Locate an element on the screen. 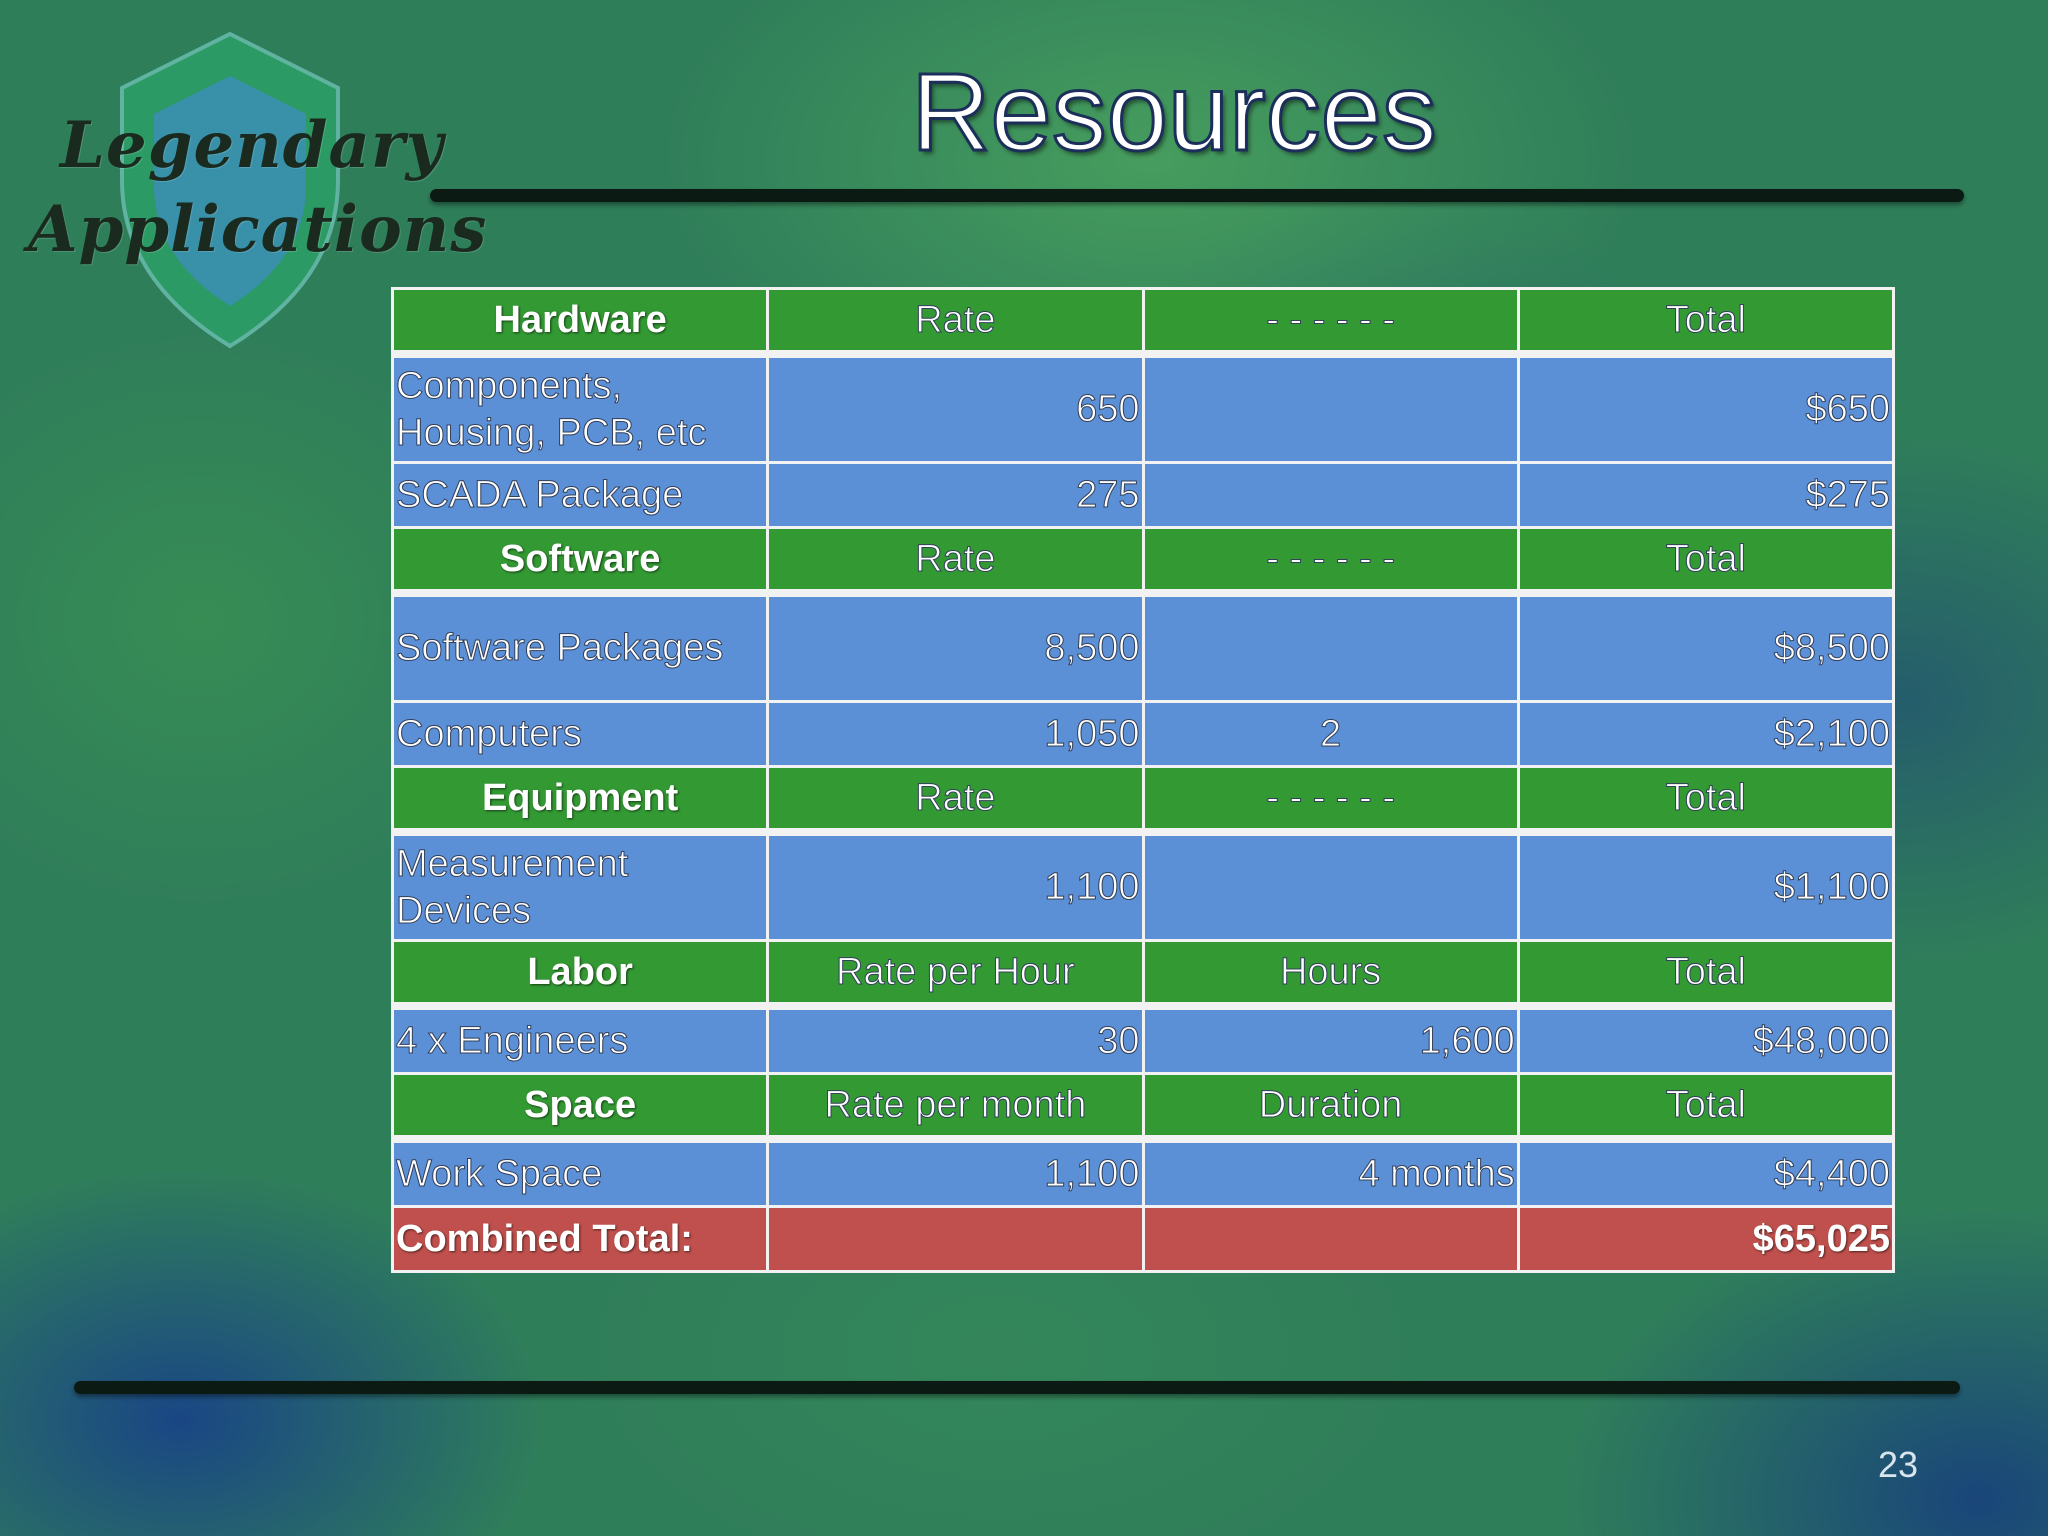 The height and width of the screenshot is (1536, 2048). category-label: Hardware is located at coordinates (580, 322).